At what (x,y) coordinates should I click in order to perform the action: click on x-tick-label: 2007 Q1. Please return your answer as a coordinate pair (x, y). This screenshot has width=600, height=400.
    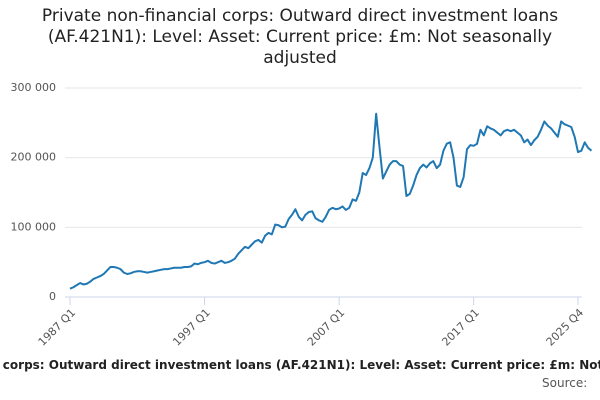
    Looking at the image, I should click on (326, 327).